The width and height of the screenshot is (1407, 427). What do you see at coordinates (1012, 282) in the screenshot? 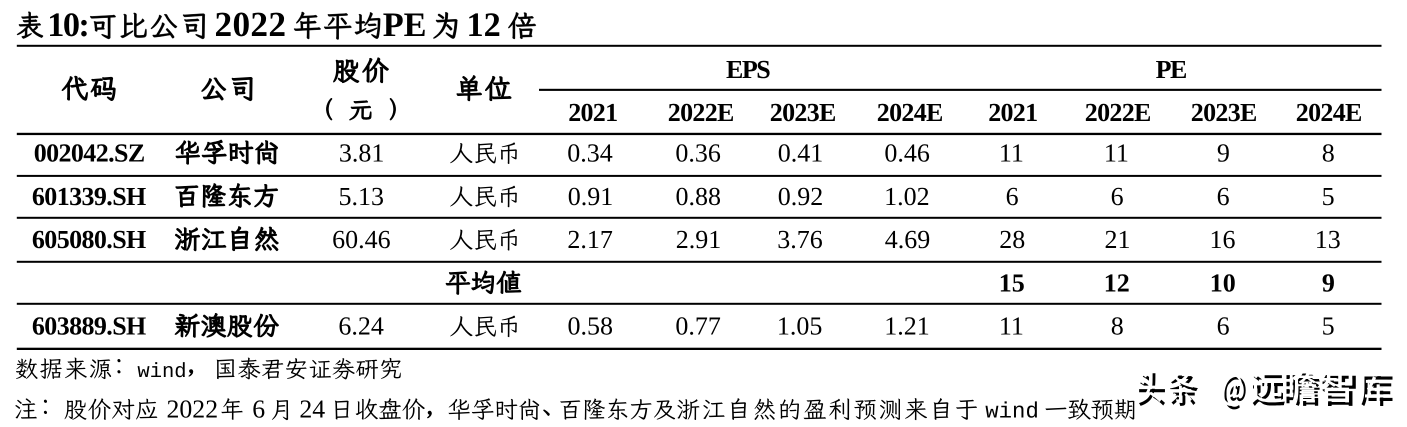
I see `svg-text: 15` at bounding box center [1012, 282].